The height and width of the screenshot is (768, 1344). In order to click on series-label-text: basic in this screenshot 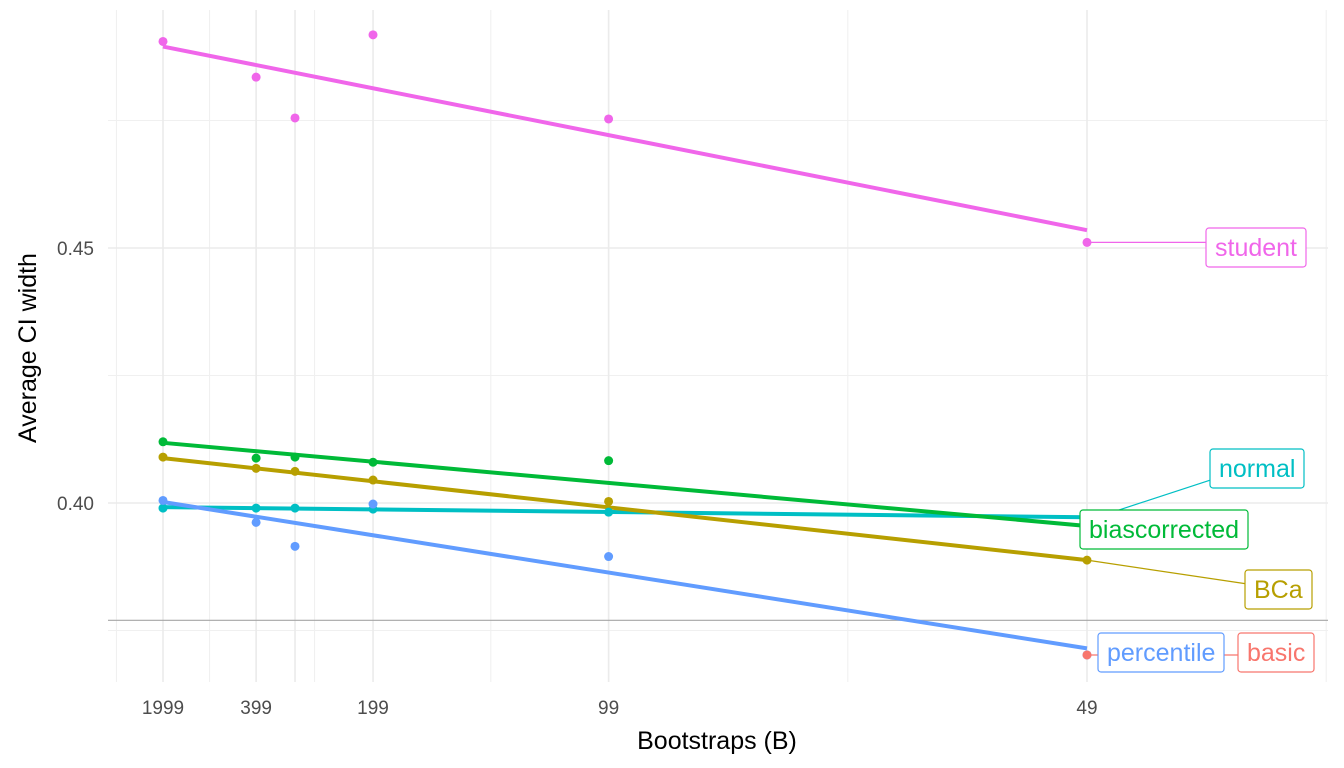, I will do `click(1276, 653)`.